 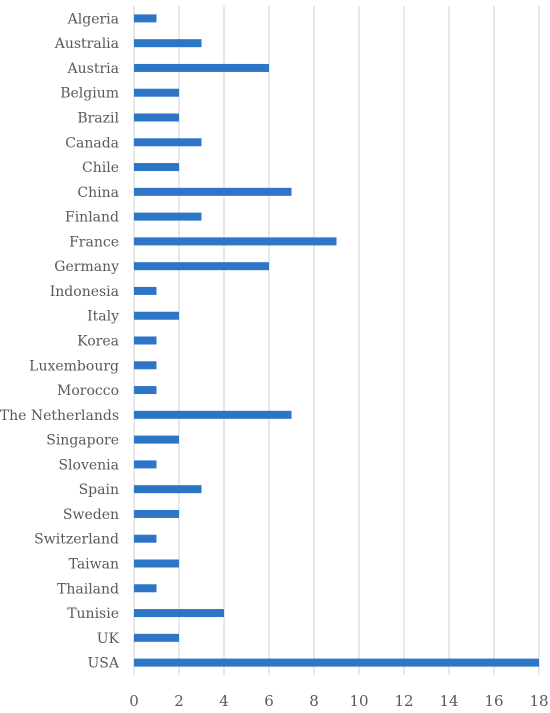 I want to click on category-label: China, so click(x=98, y=193).